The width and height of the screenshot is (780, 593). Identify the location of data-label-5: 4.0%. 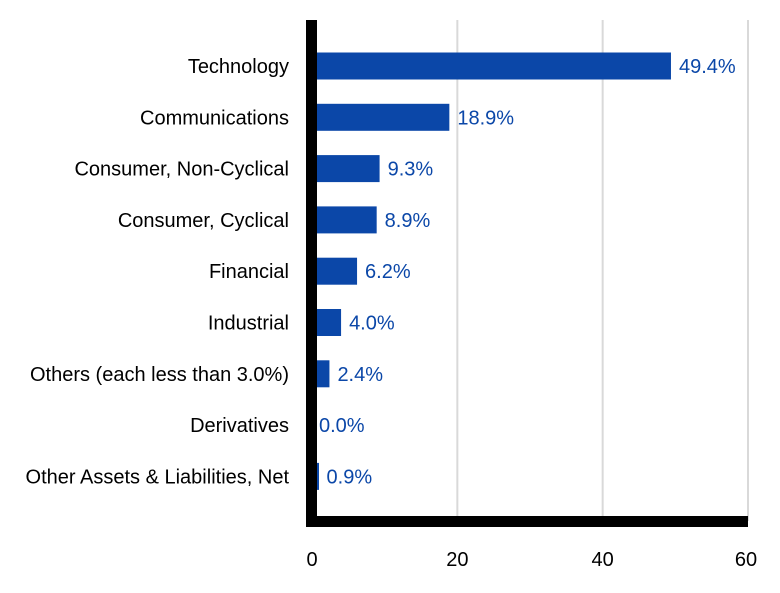
(372, 324).